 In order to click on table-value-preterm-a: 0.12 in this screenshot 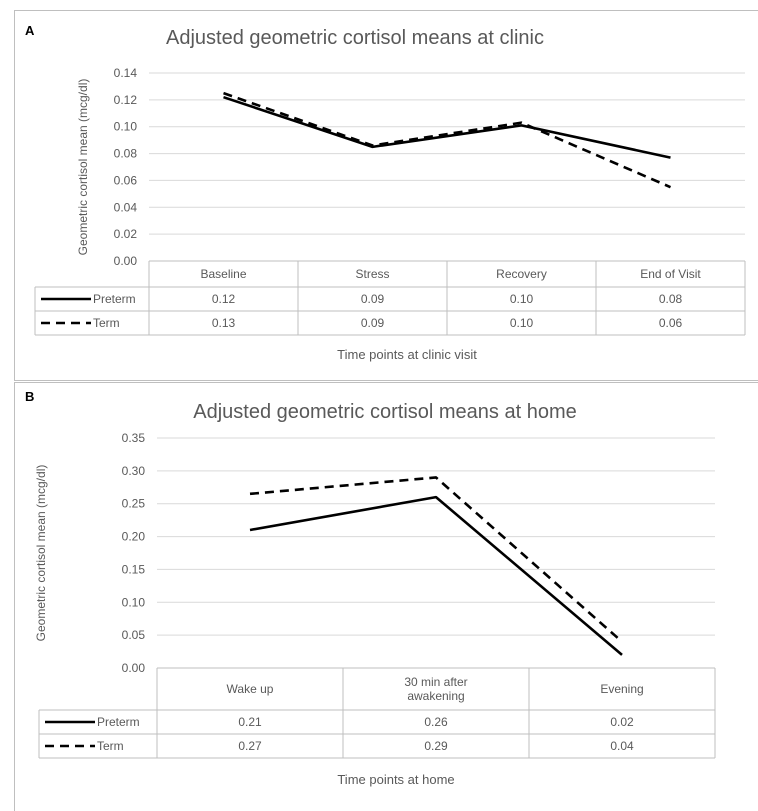, I will do `click(224, 299)`.